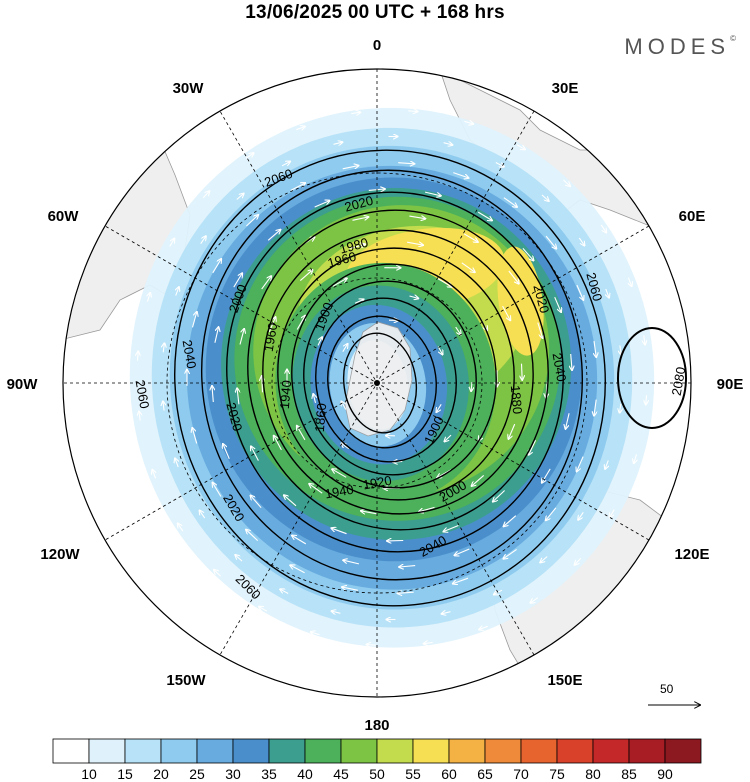  I want to click on lon-label-120e: 120E, so click(691, 554).